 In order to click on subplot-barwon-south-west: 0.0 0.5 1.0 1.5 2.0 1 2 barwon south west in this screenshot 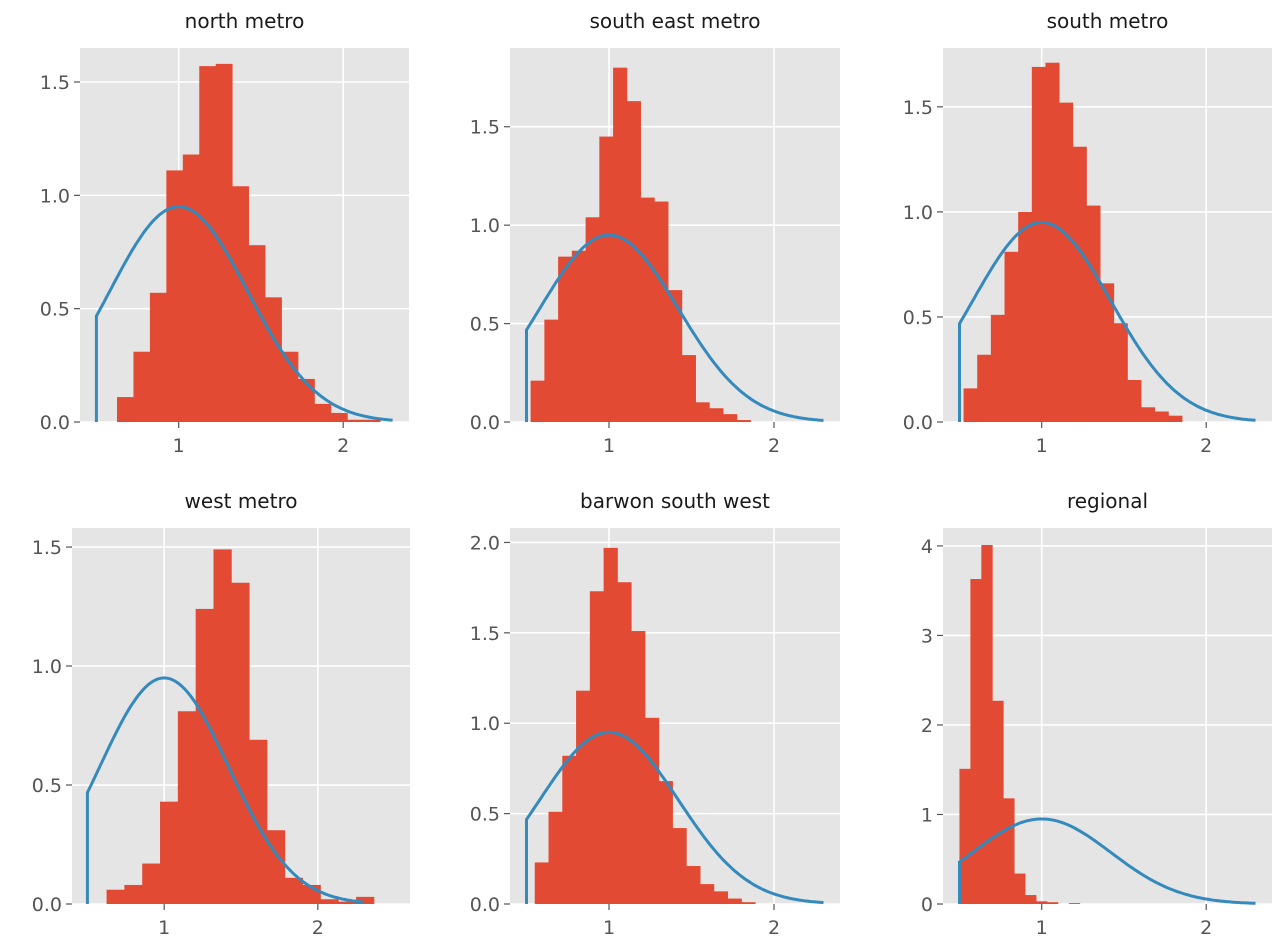, I will do `click(655, 714)`.